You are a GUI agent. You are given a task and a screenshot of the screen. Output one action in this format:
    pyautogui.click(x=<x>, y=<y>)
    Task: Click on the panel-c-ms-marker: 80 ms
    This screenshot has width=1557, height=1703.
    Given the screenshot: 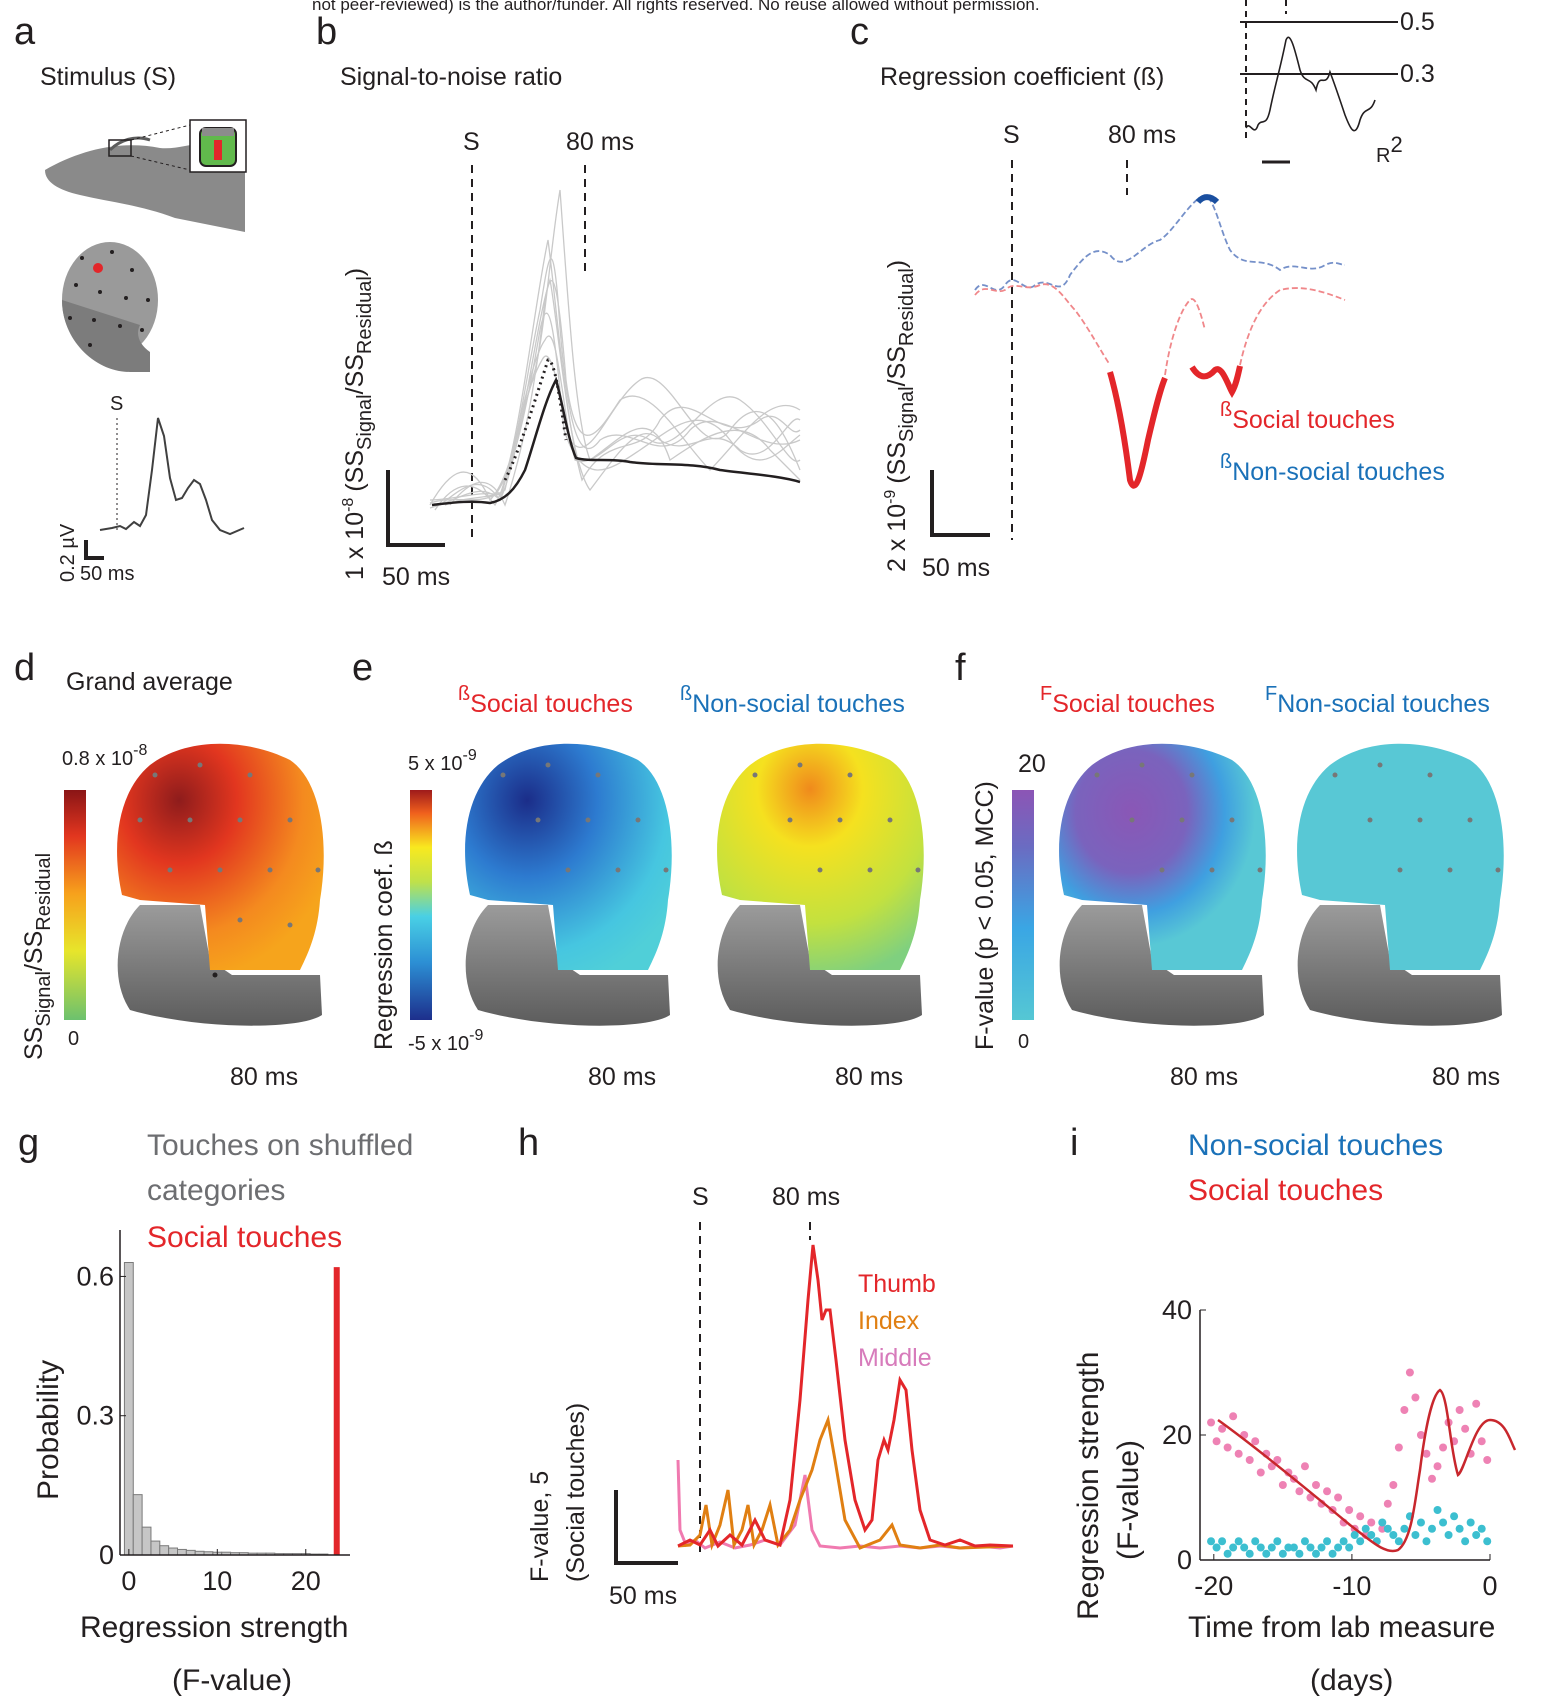 What is the action you would take?
    pyautogui.click(x=1142, y=135)
    